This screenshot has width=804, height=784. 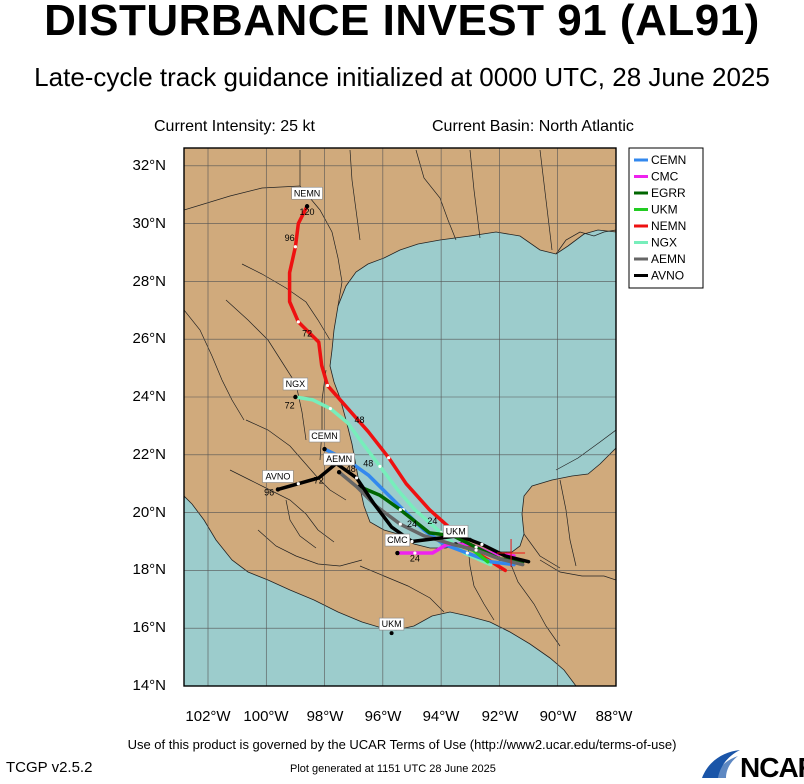 I want to click on lat-tick-18: 18°N, so click(x=149, y=569).